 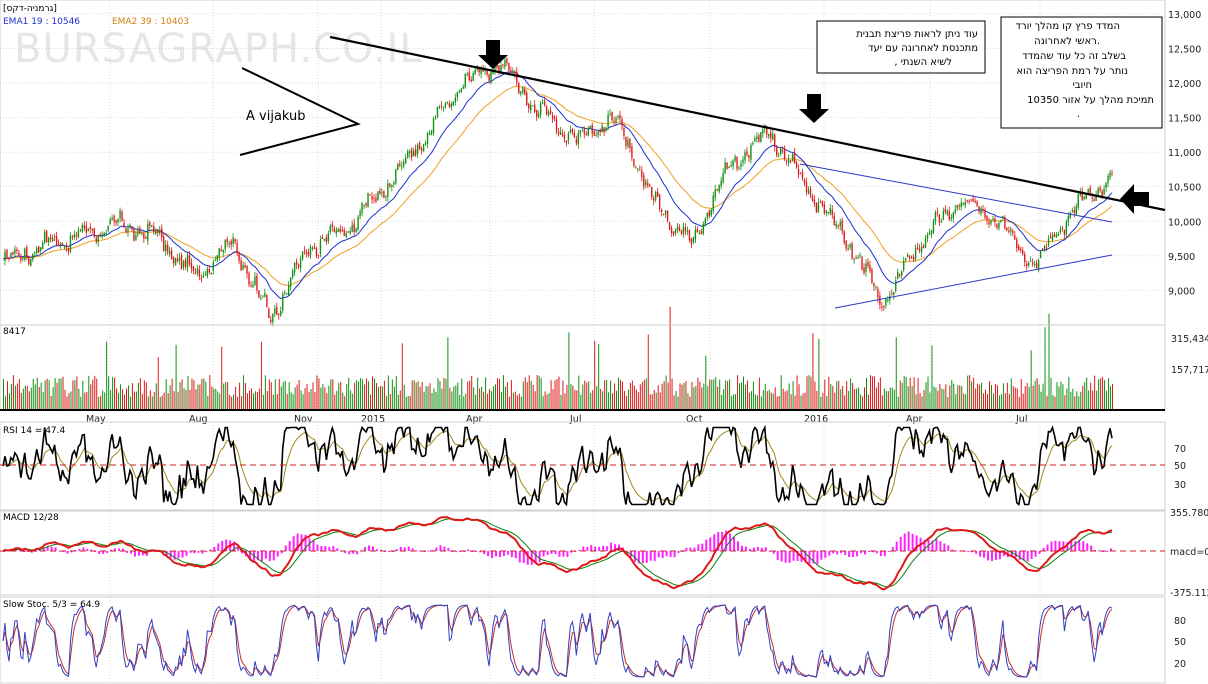 What do you see at coordinates (914, 419) in the screenshot?
I see `date-tick-label: Apr` at bounding box center [914, 419].